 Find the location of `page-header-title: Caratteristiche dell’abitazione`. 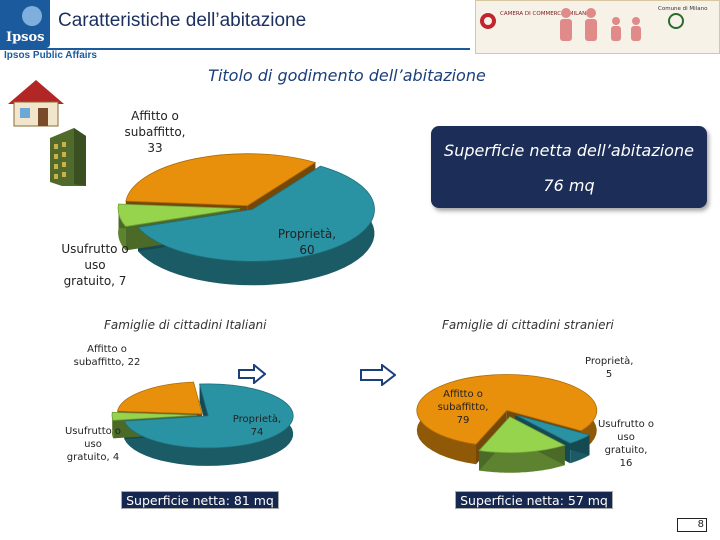

page-header-title: Caratteristiche dell’abitazione is located at coordinates (182, 20).